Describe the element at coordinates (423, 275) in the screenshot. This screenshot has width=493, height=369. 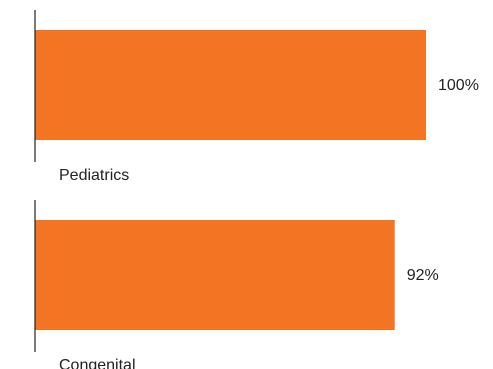
I see `value-label: 92%` at that location.